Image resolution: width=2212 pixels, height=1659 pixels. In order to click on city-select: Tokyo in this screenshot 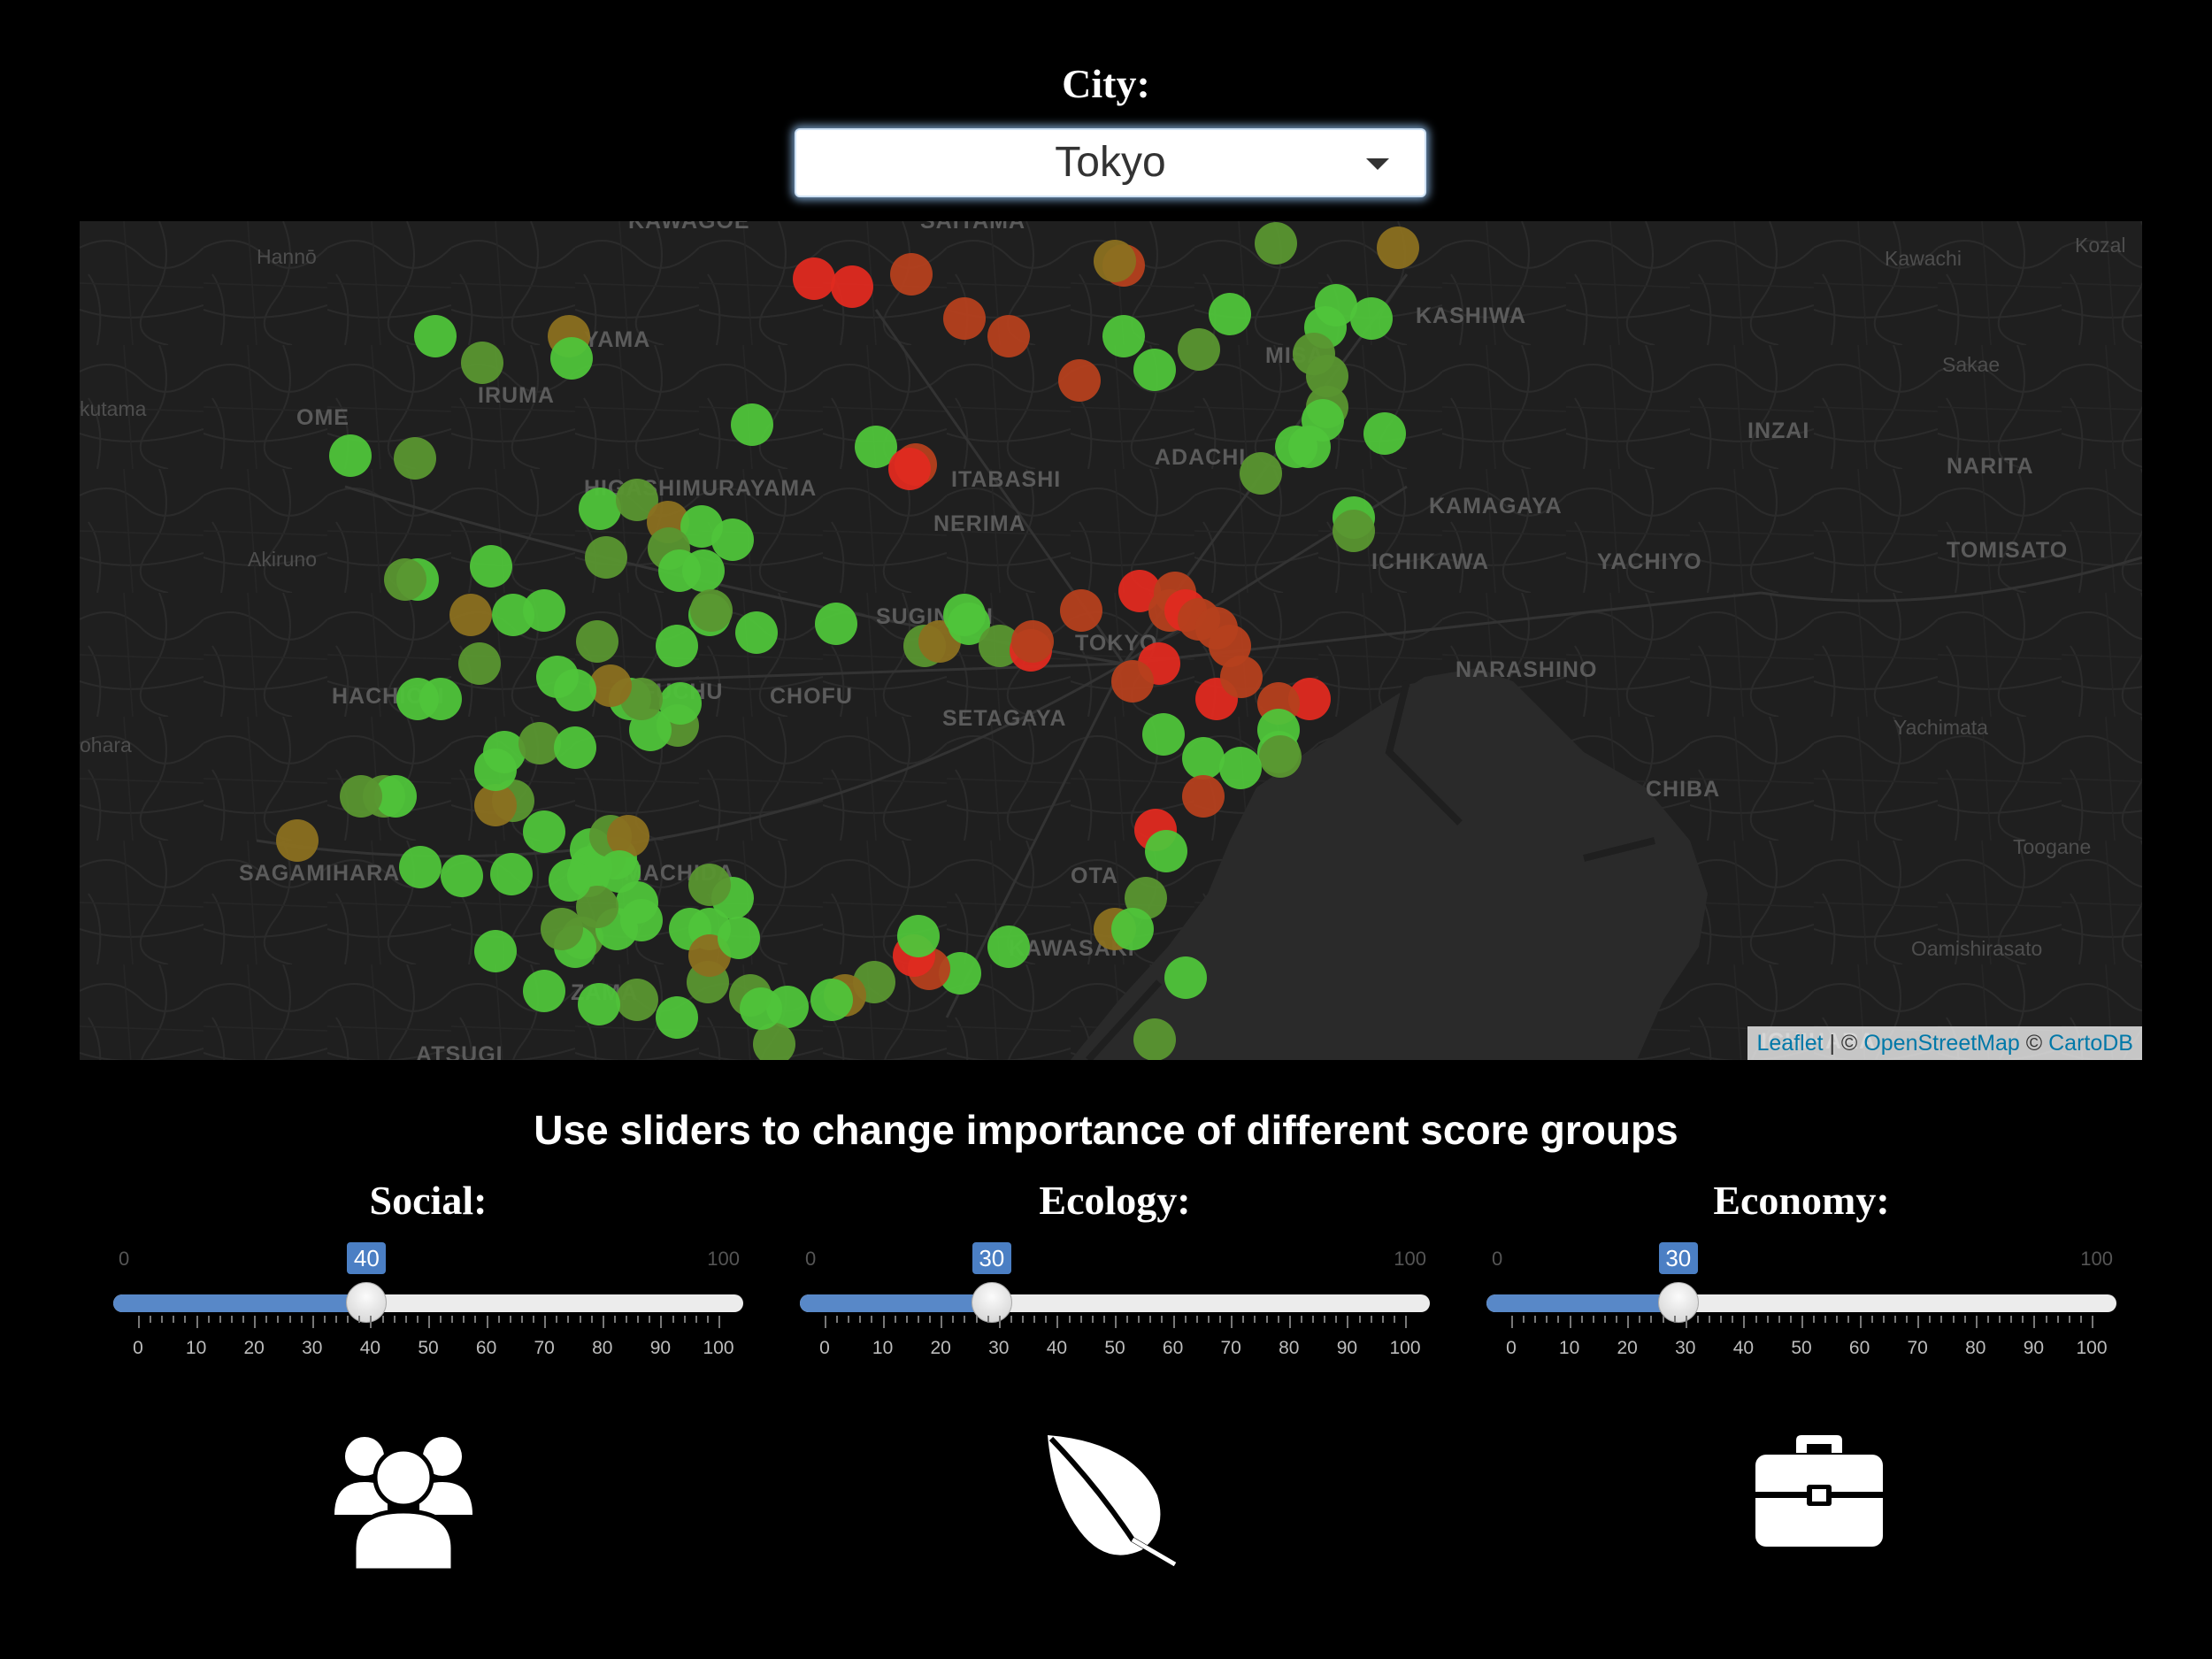, I will do `click(1110, 163)`.